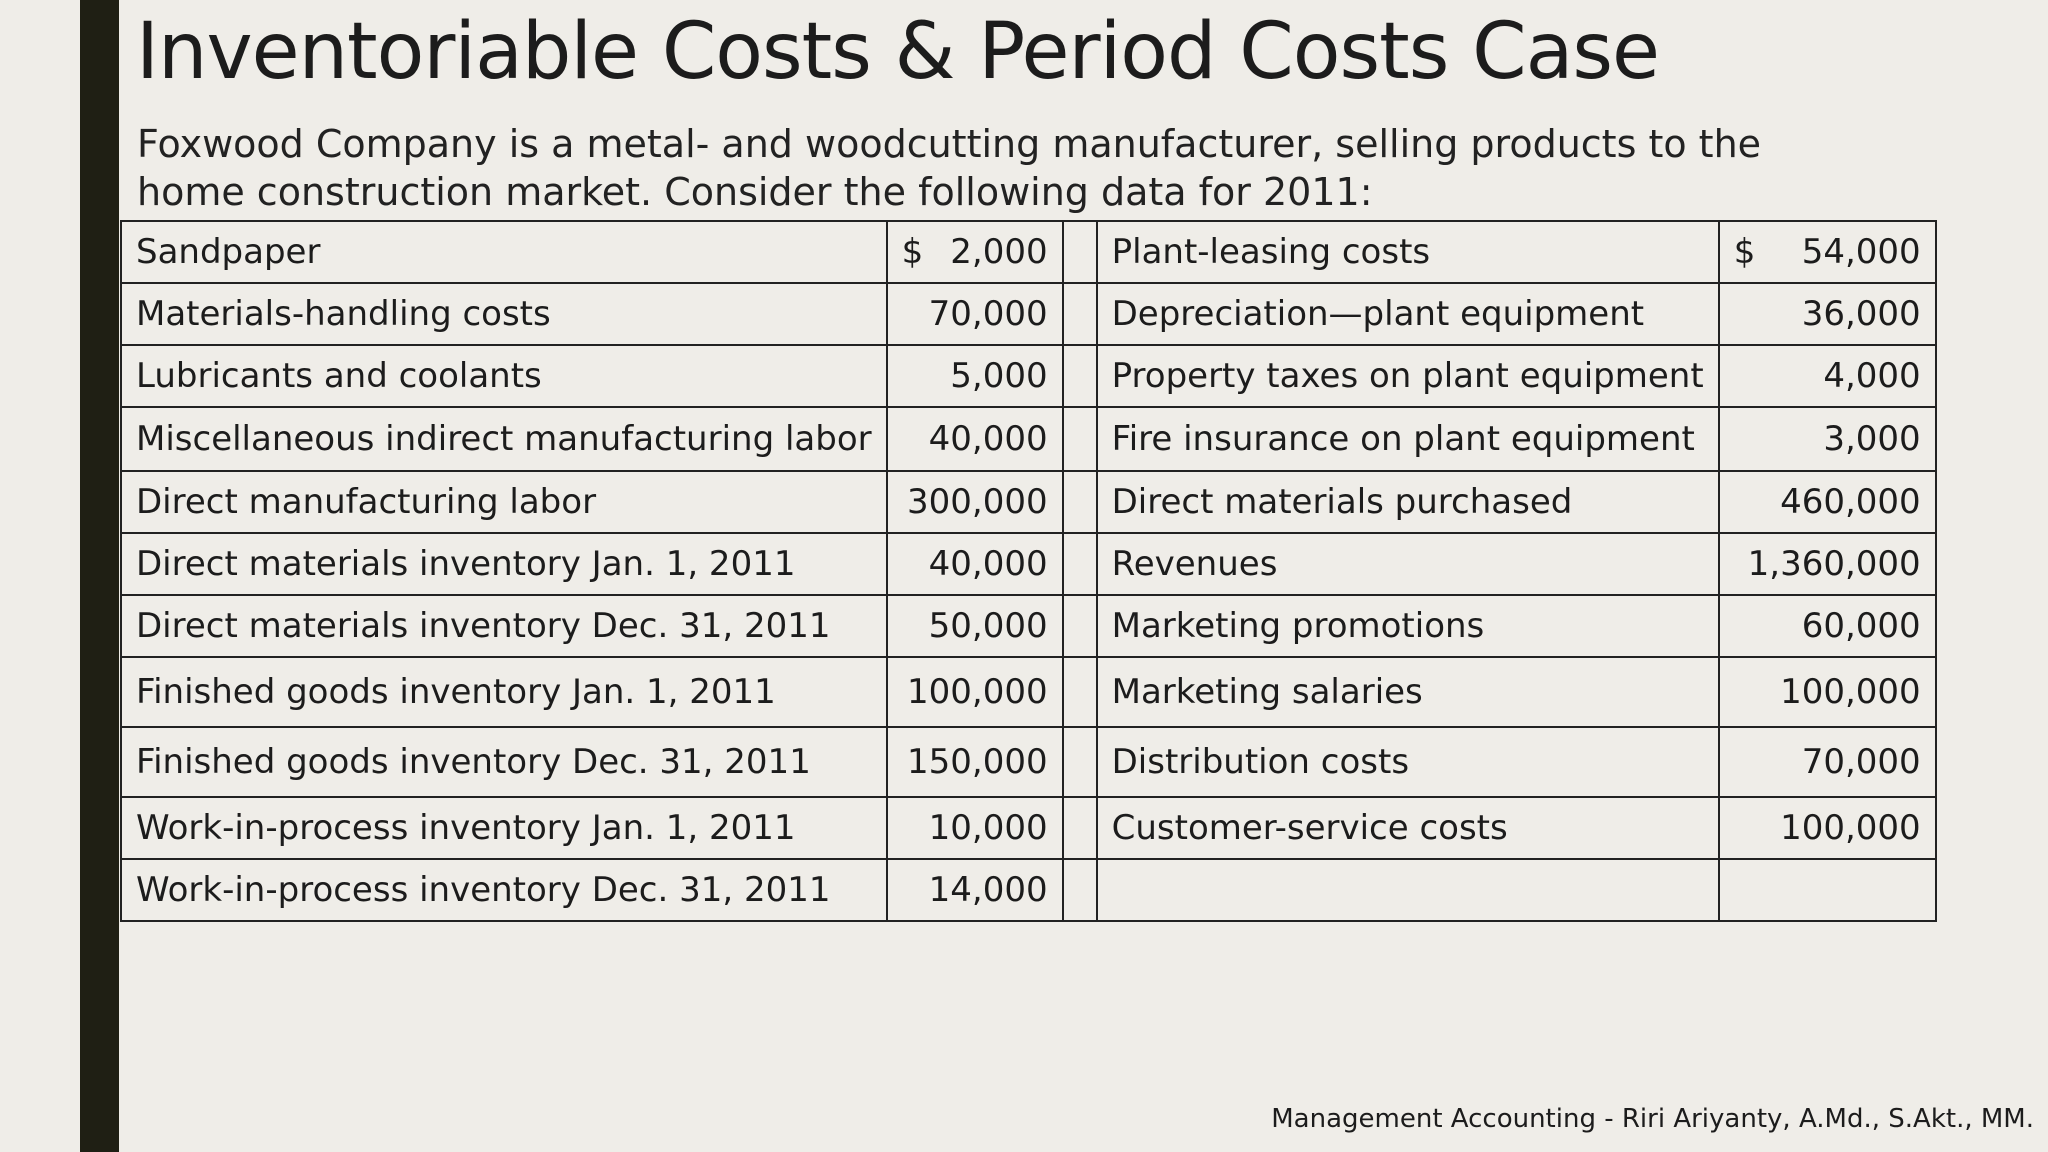 This screenshot has height=1152, width=2048. I want to click on right-item-amount: 60,000, so click(1827, 626).